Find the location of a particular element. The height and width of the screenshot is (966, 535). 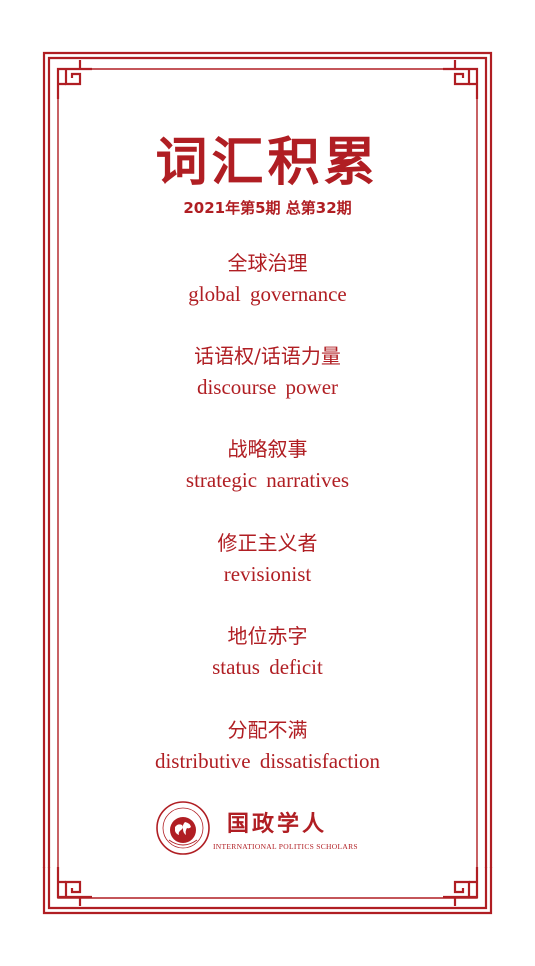

term-english: discourse power is located at coordinates (267, 387).